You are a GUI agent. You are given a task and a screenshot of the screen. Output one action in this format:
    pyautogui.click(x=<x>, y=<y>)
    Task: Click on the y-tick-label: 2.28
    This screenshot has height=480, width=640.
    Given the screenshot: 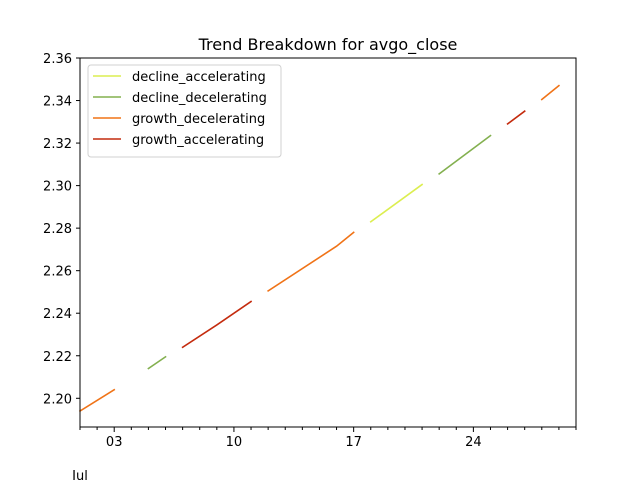 What is the action you would take?
    pyautogui.click(x=57, y=229)
    